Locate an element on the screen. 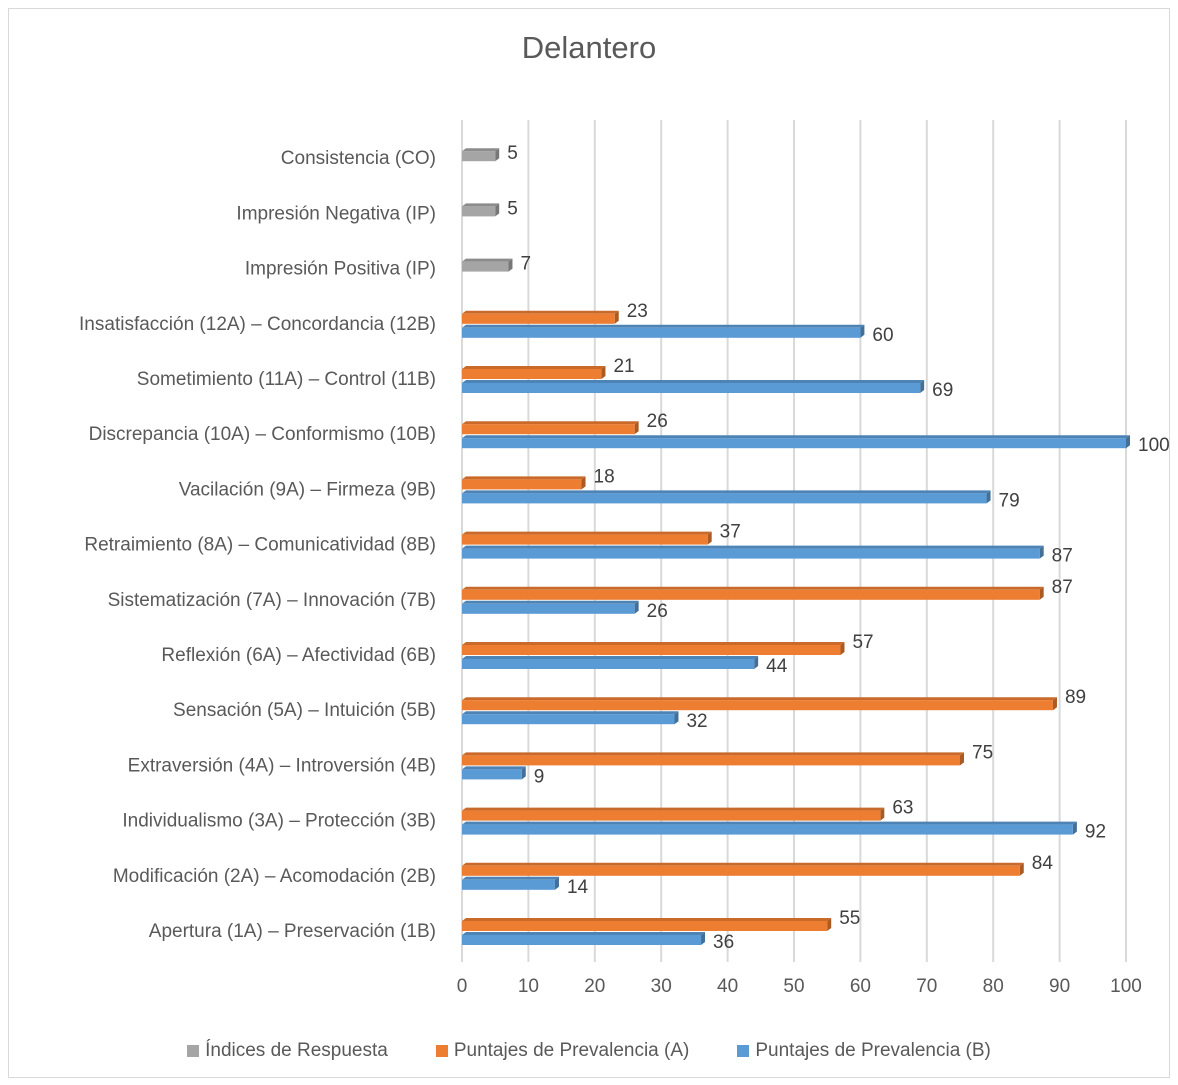 Image resolution: width=1178 pixels, height=1085 pixels. data-label: 87 is located at coordinates (1062, 587).